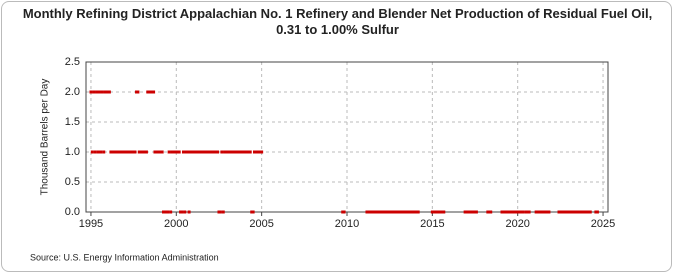 The height and width of the screenshot is (275, 675). I want to click on x-tick-label: 2005, so click(261, 224).